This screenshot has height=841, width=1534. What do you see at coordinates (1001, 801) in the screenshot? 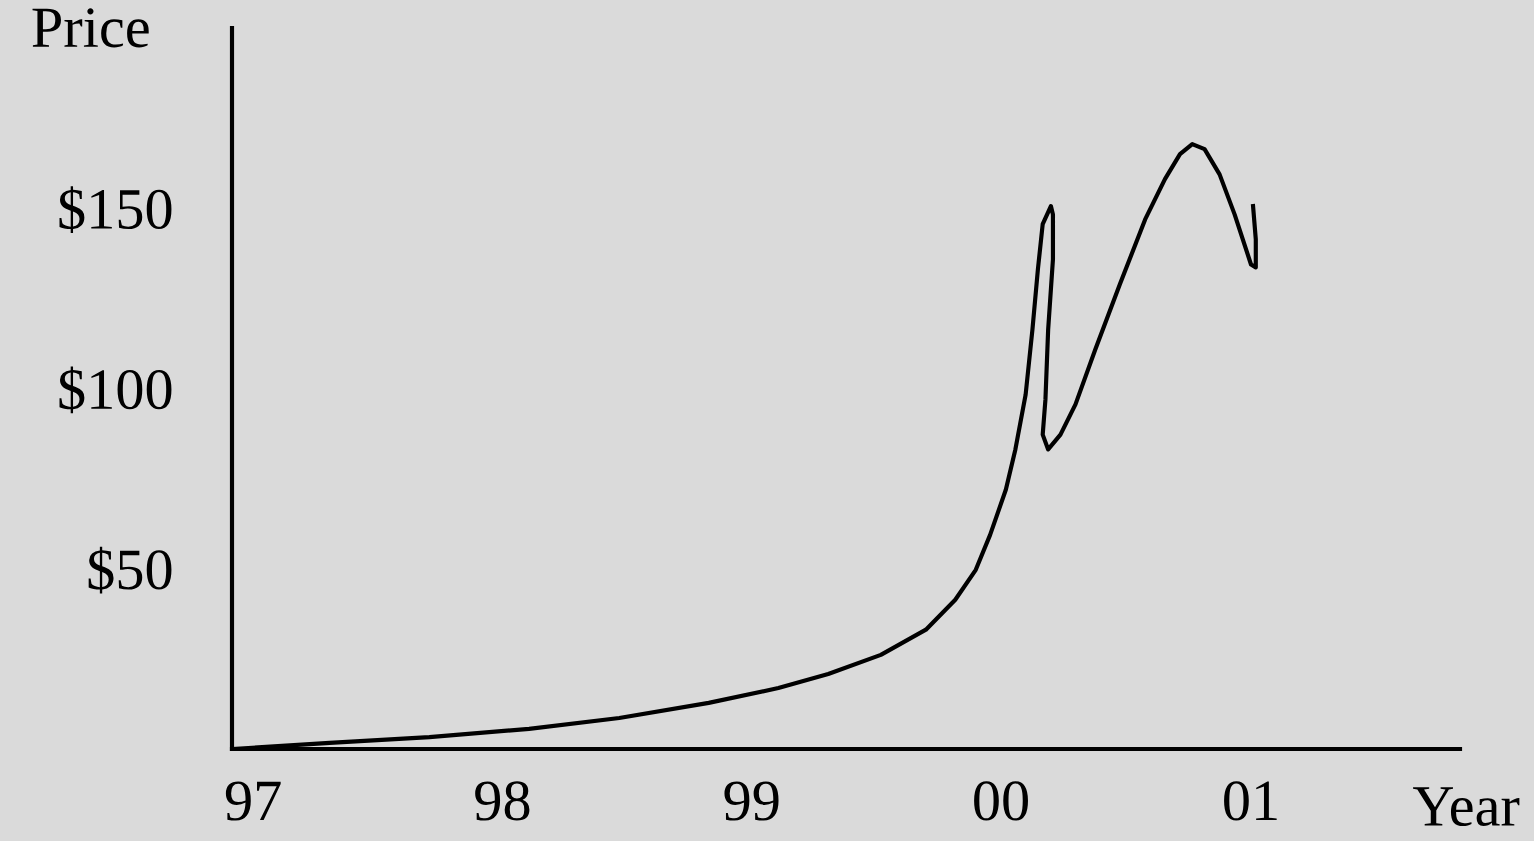
I see `x-tick-label: 00` at bounding box center [1001, 801].